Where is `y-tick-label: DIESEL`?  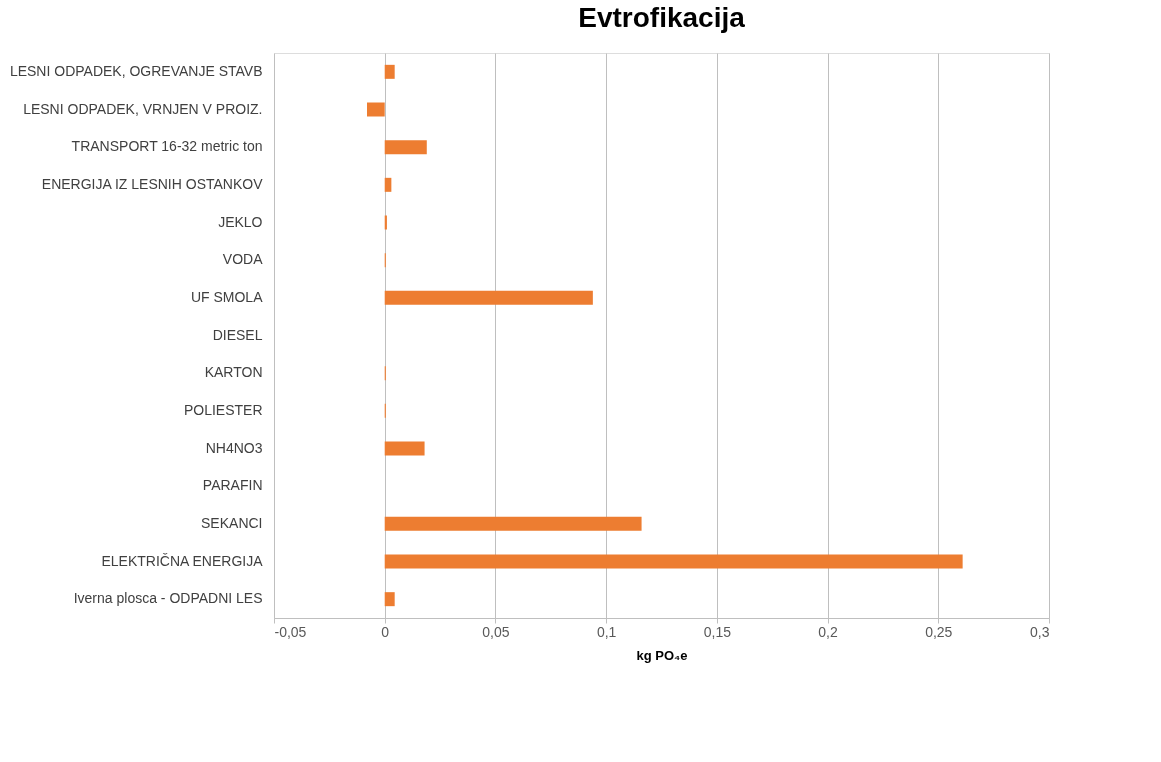
y-tick-label: DIESEL is located at coordinates (237, 334).